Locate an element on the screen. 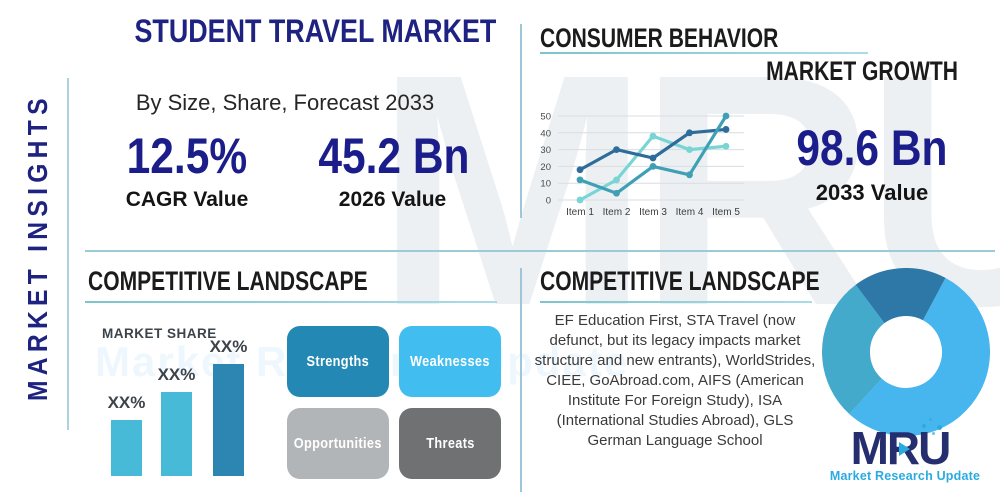 The width and height of the screenshot is (1000, 500). swot-box-strengths: Strengths is located at coordinates (338, 361).